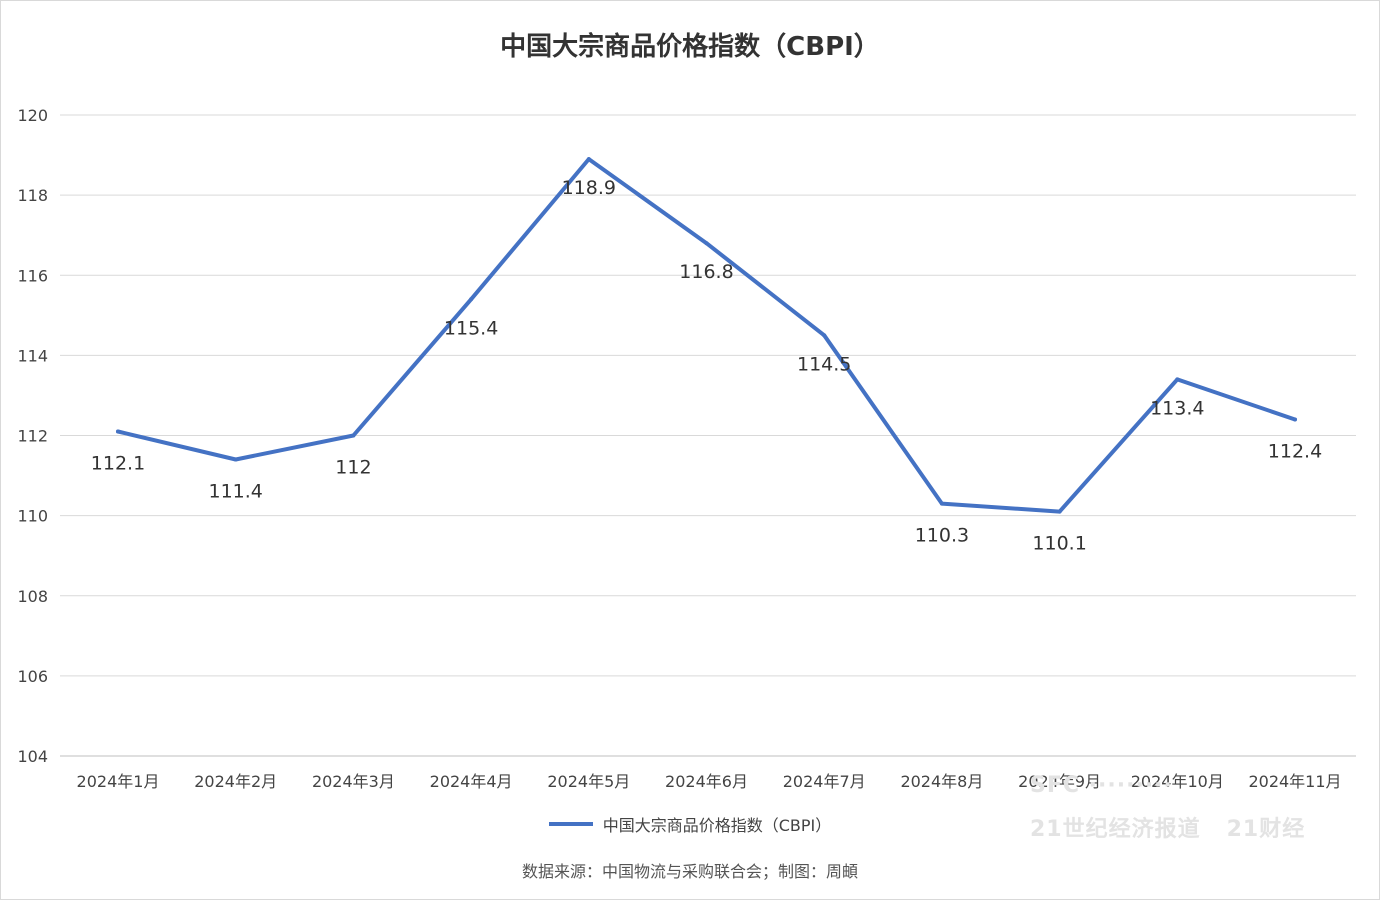 The image size is (1380, 900). I want to click on x-tick-label: 2024年11月, so click(1294, 781).